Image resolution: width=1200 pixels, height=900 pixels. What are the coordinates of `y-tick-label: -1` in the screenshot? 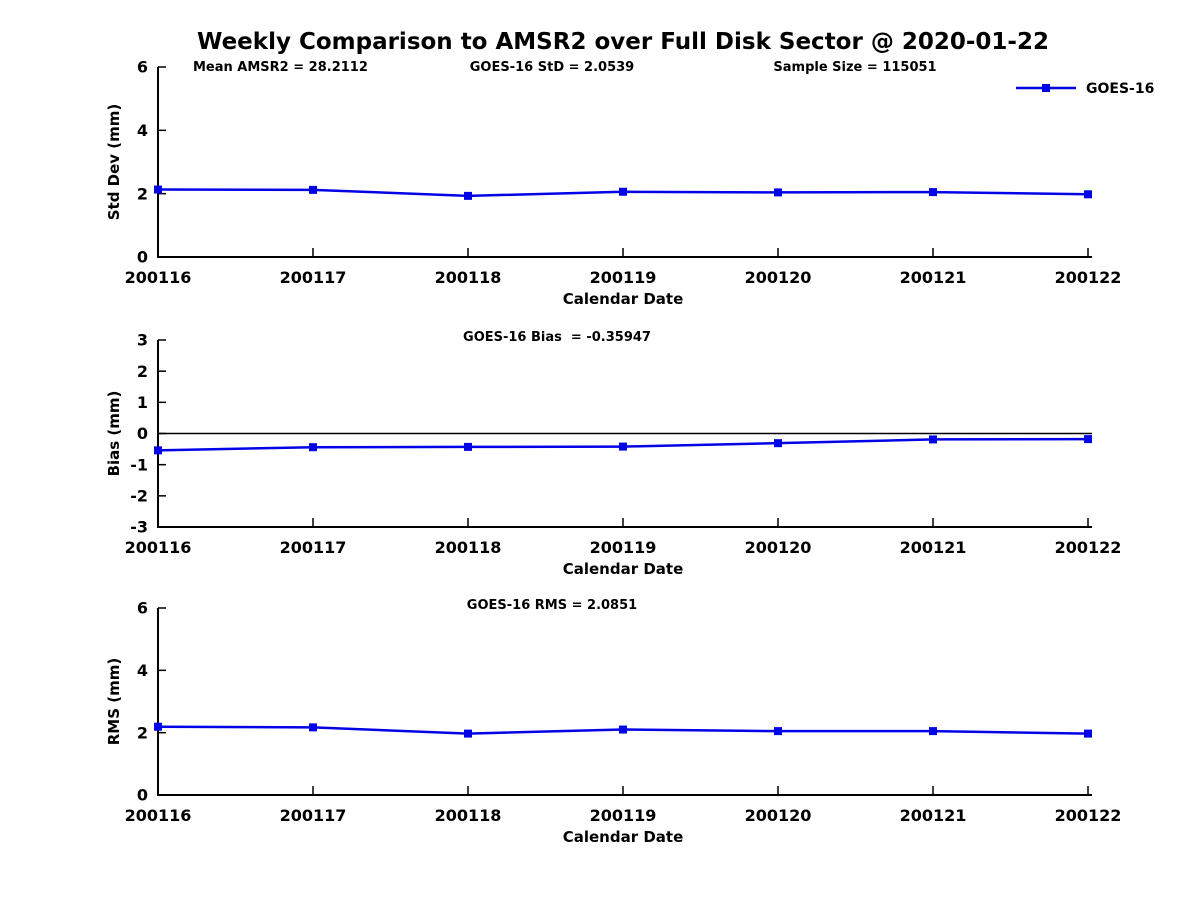 It's located at (139, 464).